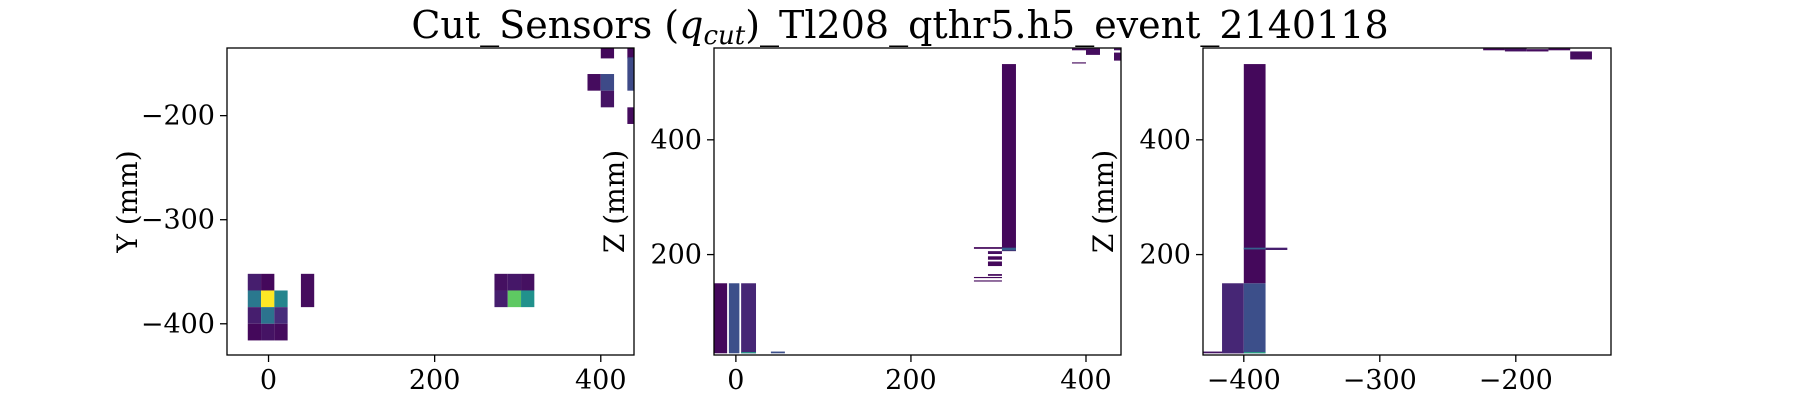 The image size is (1800, 400). I want to click on y-tick-label: −400, so click(178, 324).